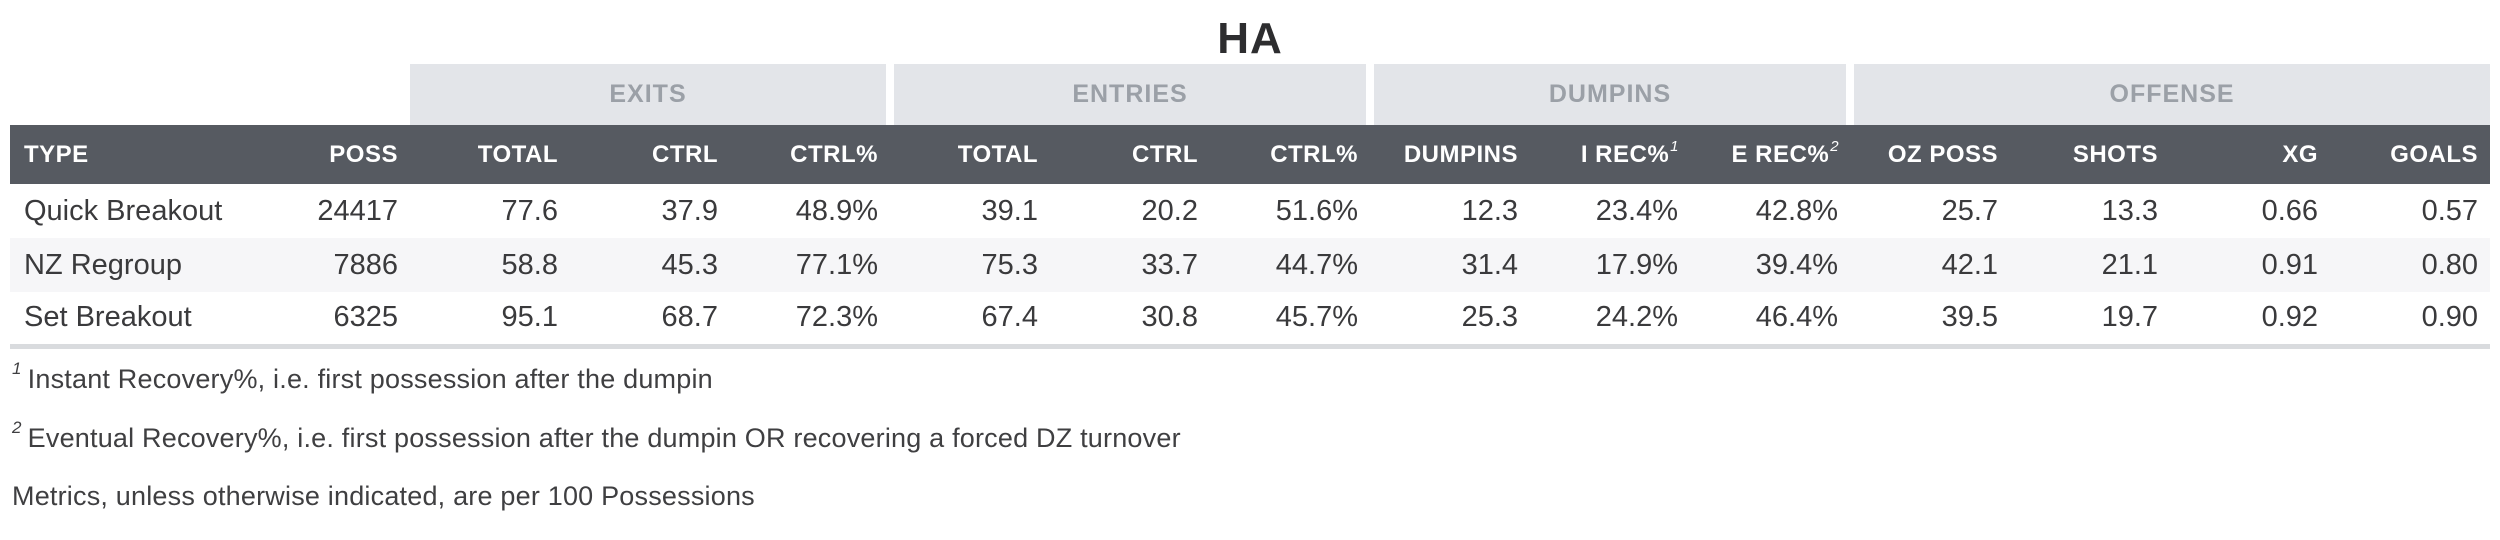  I want to click on col-header-exits-total: TOTAL, so click(490, 154).